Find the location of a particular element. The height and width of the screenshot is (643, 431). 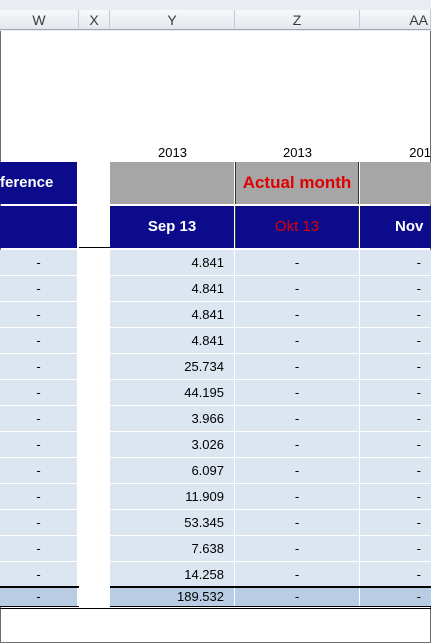

total-row: - 189.532 - - is located at coordinates (215, 597).